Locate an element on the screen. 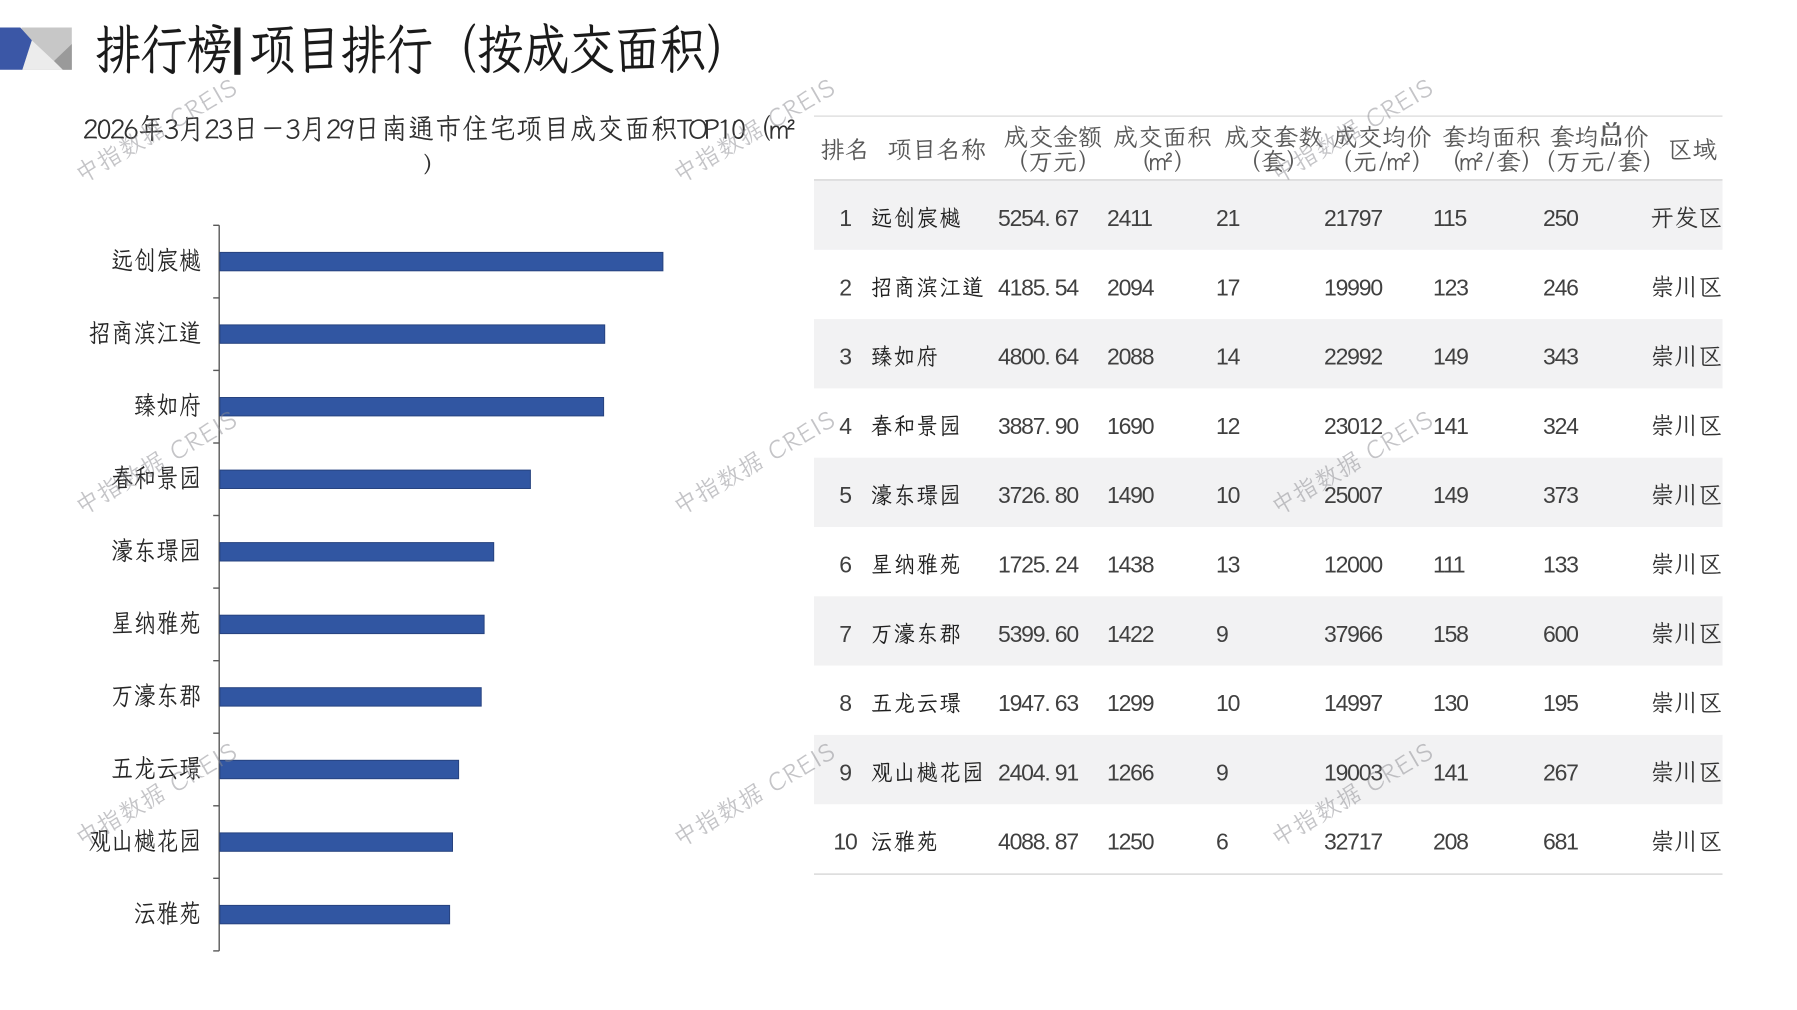  svg-text: 12000 is located at coordinates (1353, 565).